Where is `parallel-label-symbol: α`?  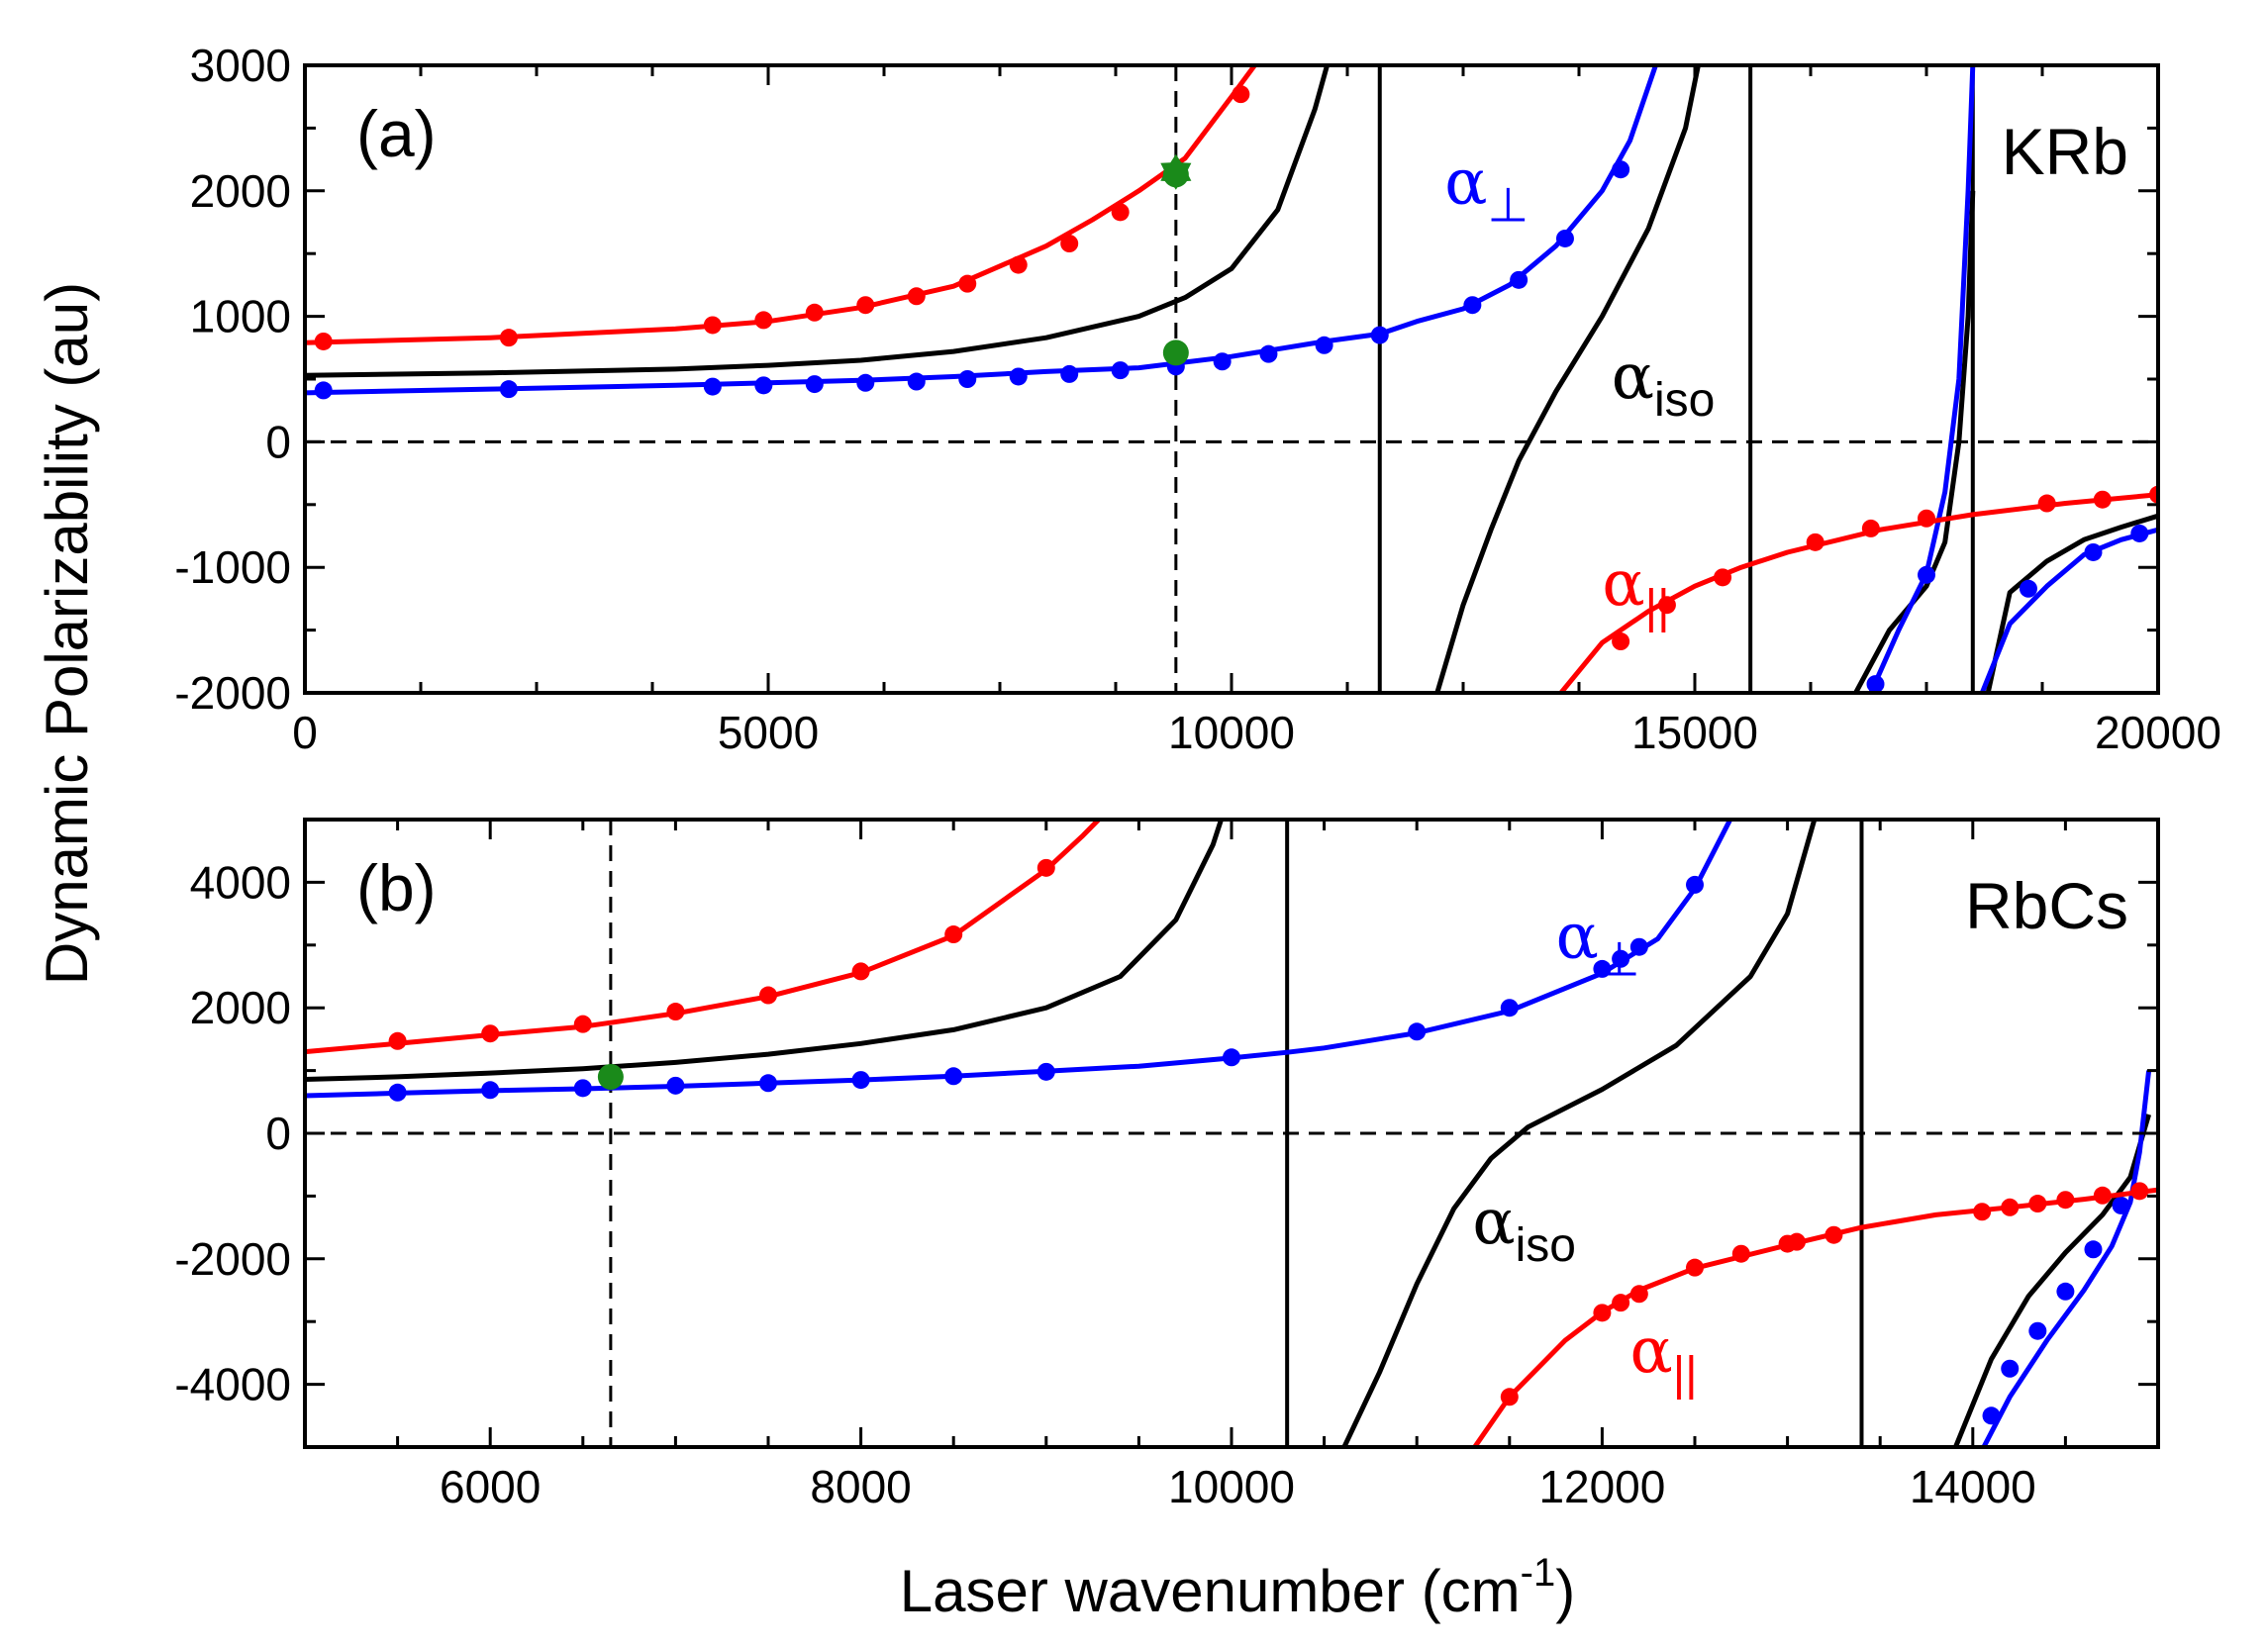 parallel-label-symbol: α is located at coordinates (1623, 584).